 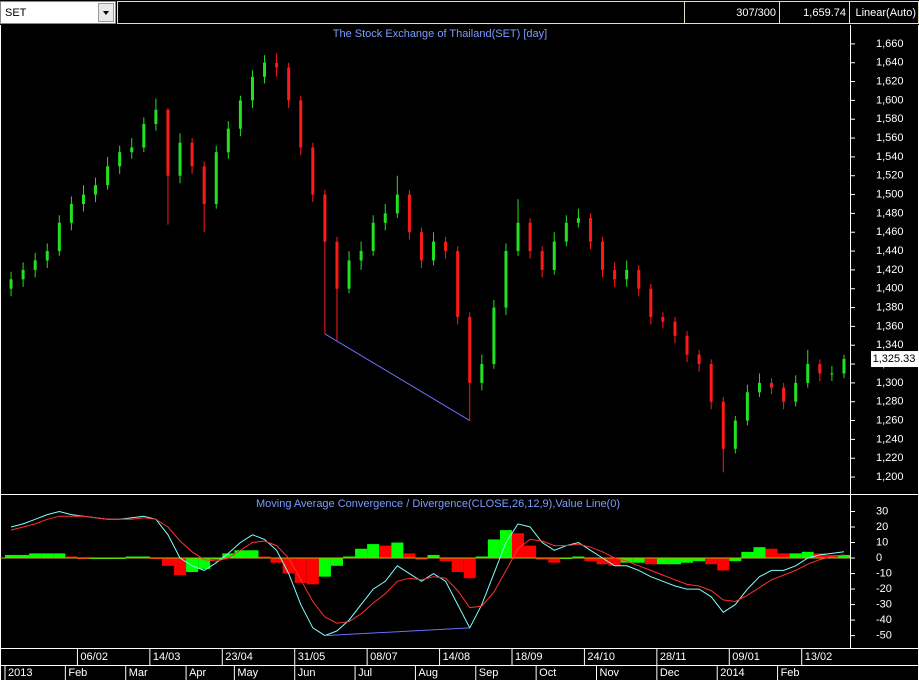 I want to click on y-tick-label: 1,260, so click(x=890, y=420).